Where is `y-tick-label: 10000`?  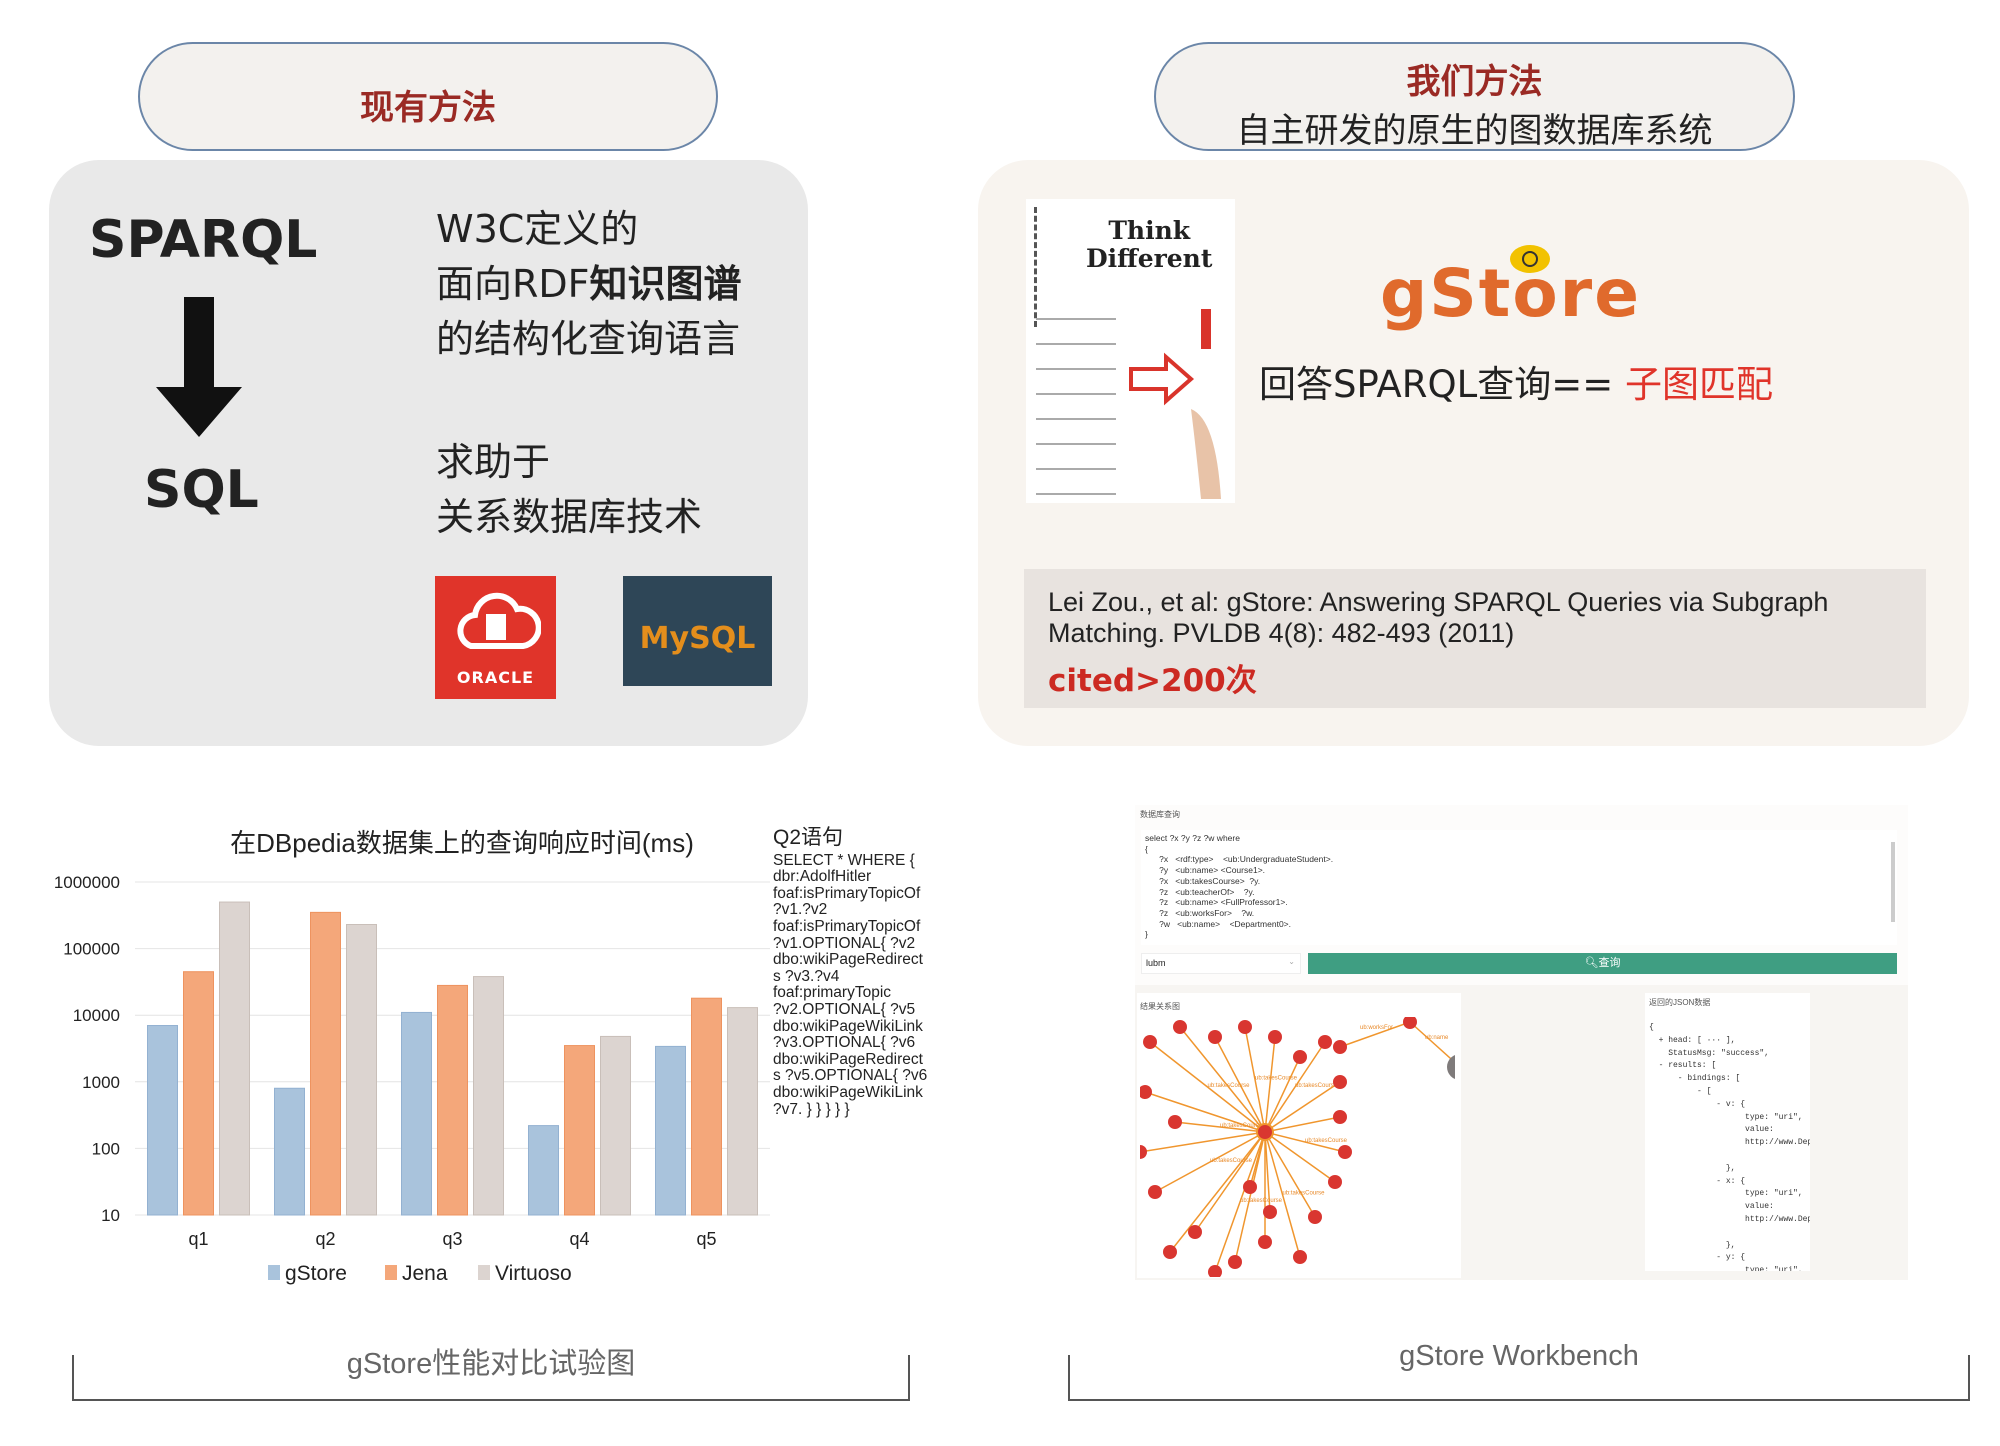
y-tick-label: 10000 is located at coordinates (96, 1015).